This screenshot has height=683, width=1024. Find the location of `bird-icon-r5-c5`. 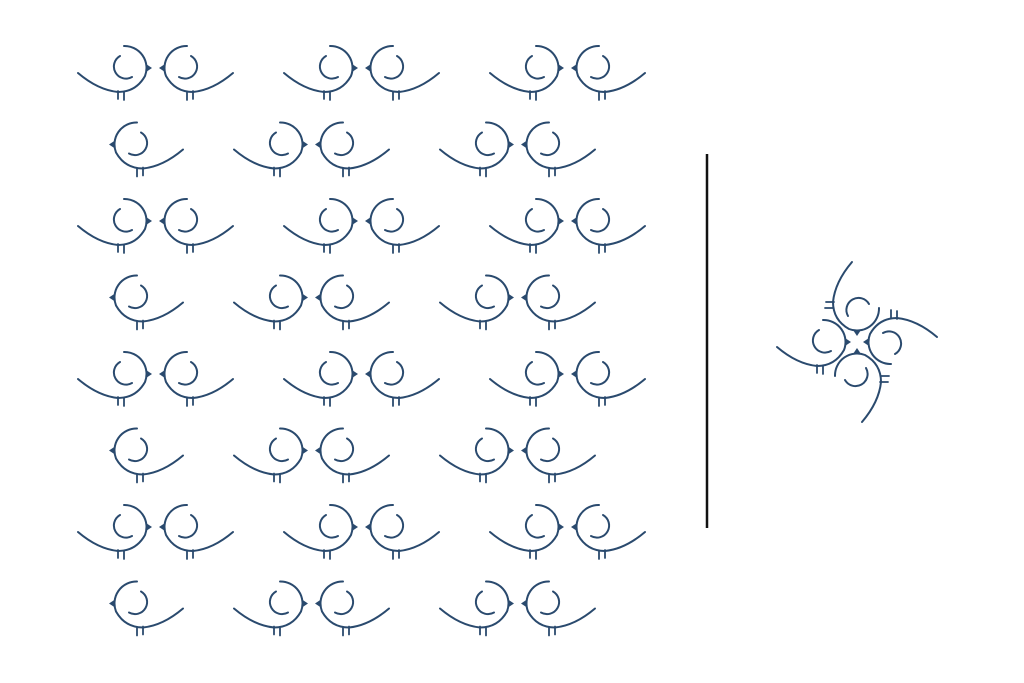

bird-icon-r5-c5 is located at coordinates (527, 378).